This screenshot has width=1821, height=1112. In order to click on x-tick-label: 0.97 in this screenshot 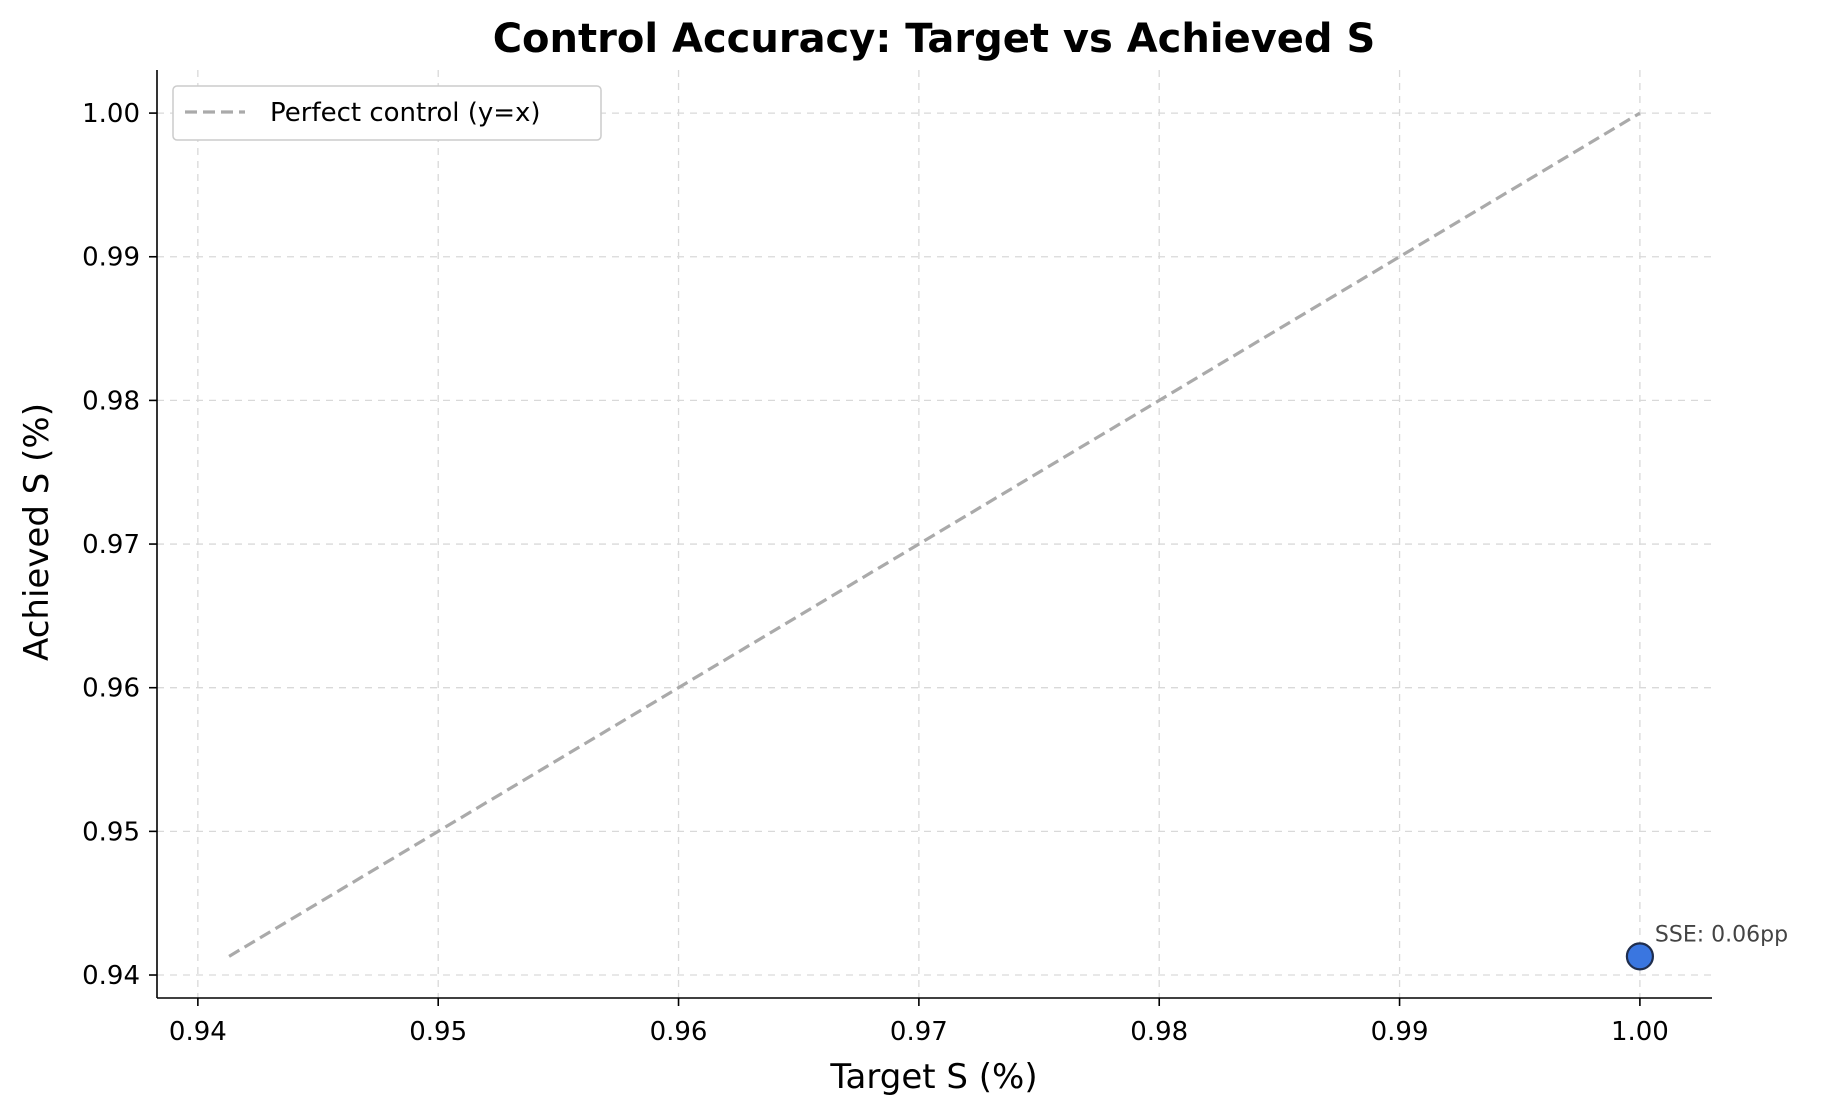, I will do `click(919, 1032)`.